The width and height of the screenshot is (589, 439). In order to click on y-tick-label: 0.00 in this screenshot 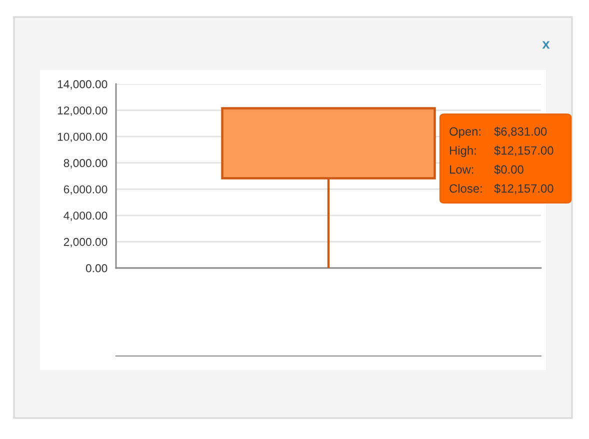, I will do `click(97, 268)`.